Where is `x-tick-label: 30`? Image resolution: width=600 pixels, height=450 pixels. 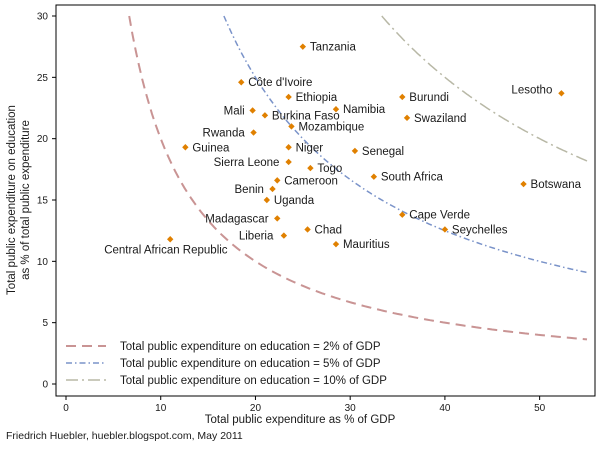 x-tick-label: 30 is located at coordinates (351, 408).